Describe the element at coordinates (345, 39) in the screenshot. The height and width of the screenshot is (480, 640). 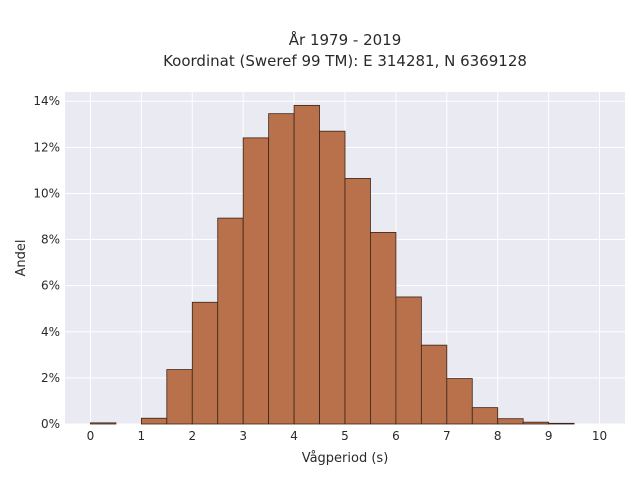
I see `chart-title: År 1979 - 2019` at that location.